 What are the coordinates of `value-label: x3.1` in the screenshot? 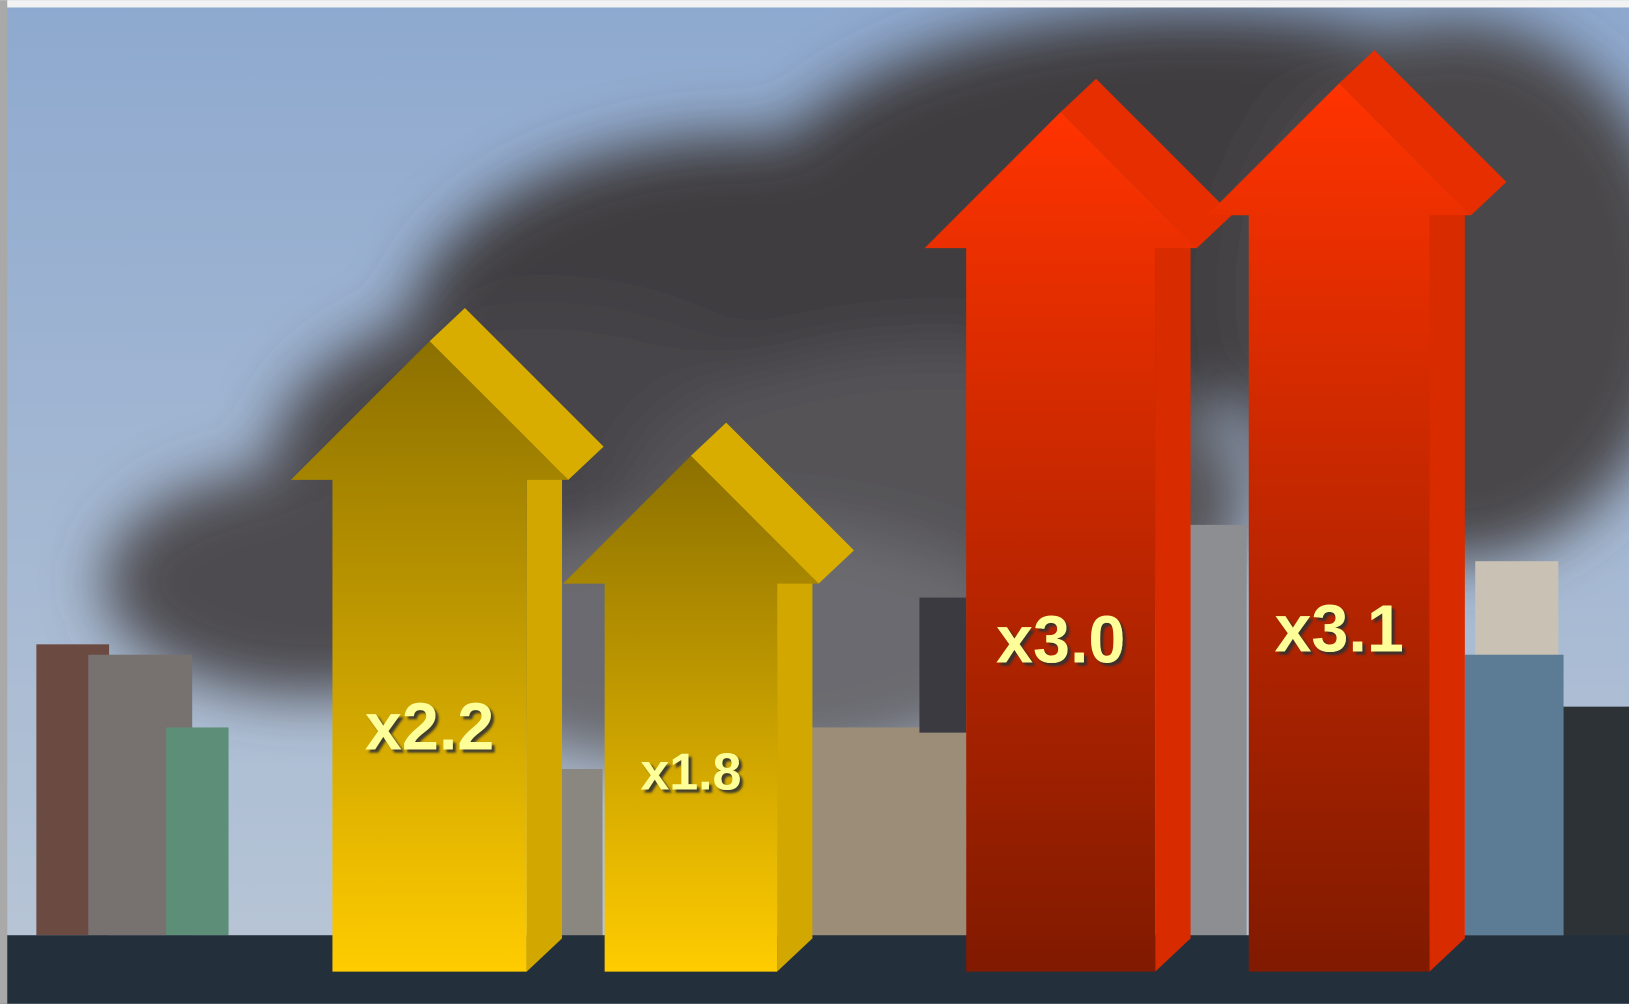 It's located at (1338, 630).